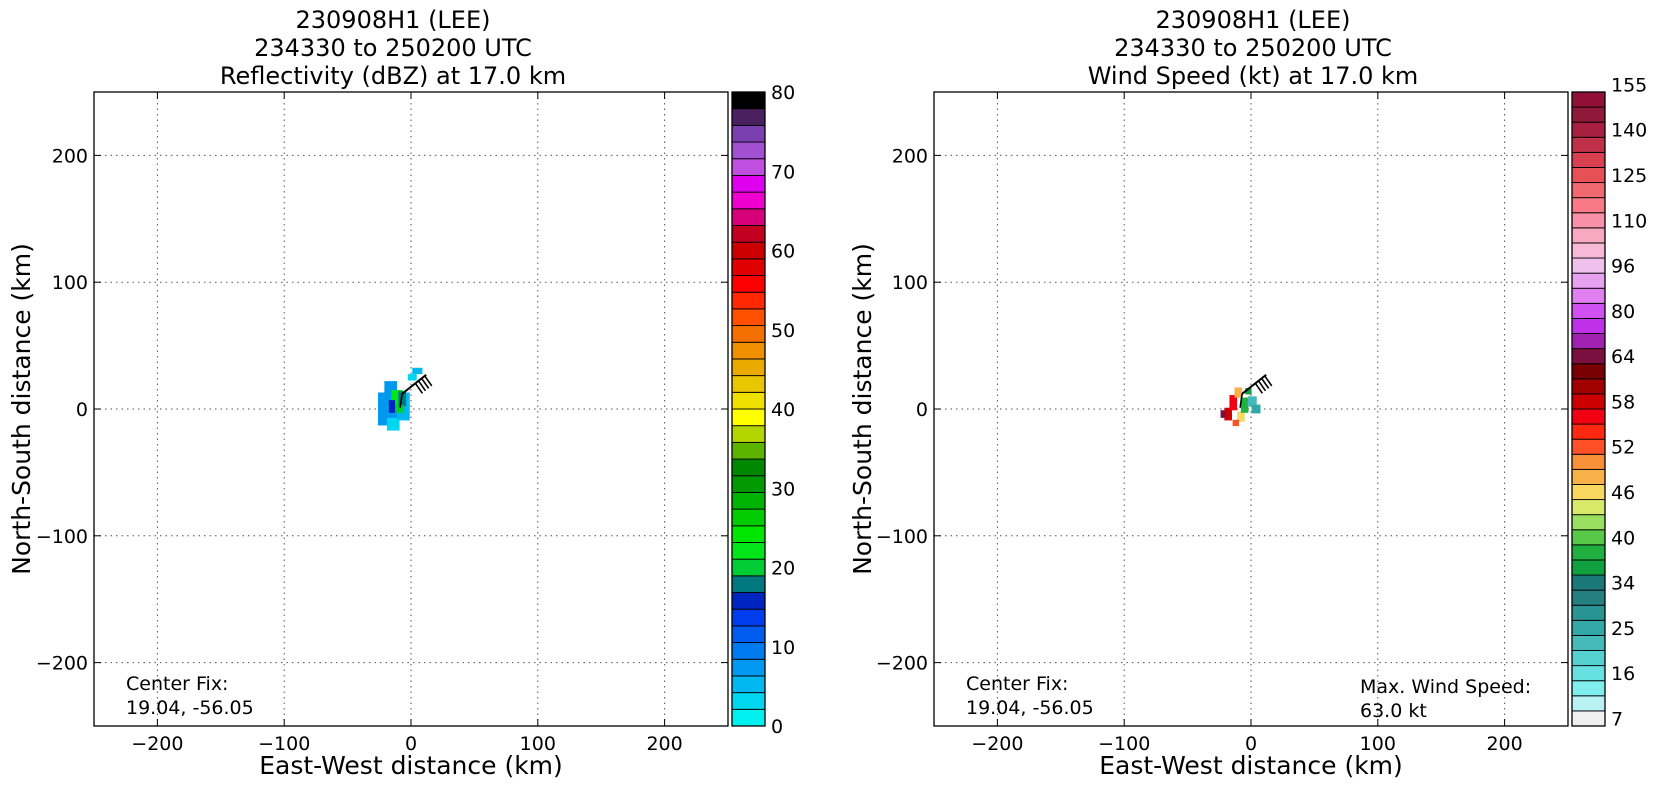 Image resolution: width=1655 pixels, height=787 pixels. Describe the element at coordinates (783, 331) in the screenshot. I see `colorbar-tick-label: 50` at that location.